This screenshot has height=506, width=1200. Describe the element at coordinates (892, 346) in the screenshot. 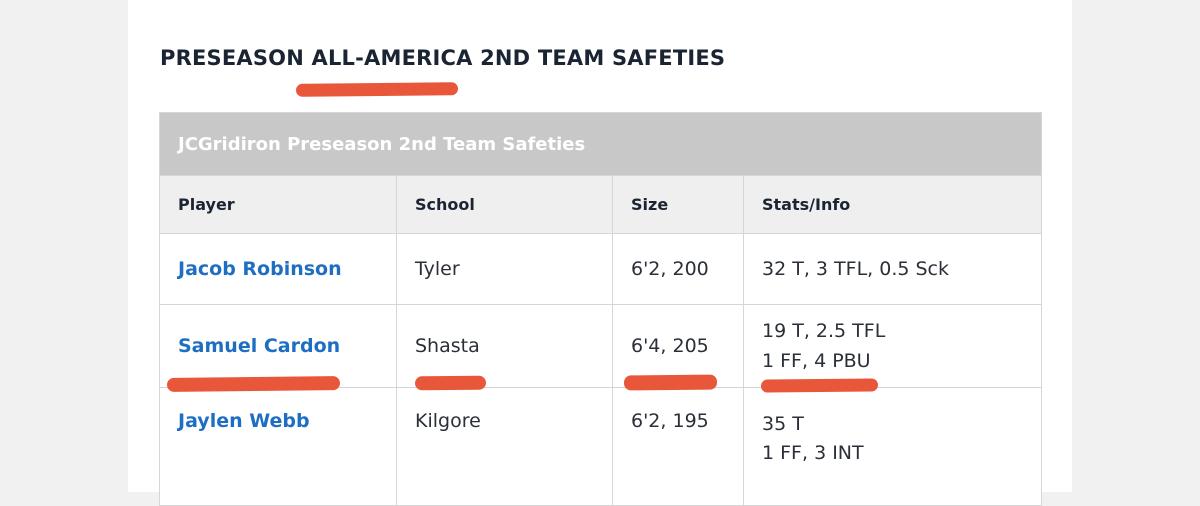

I see `stats-cell: 19 T, 2.5 TFL 1 FF, 4 PBU` at that location.